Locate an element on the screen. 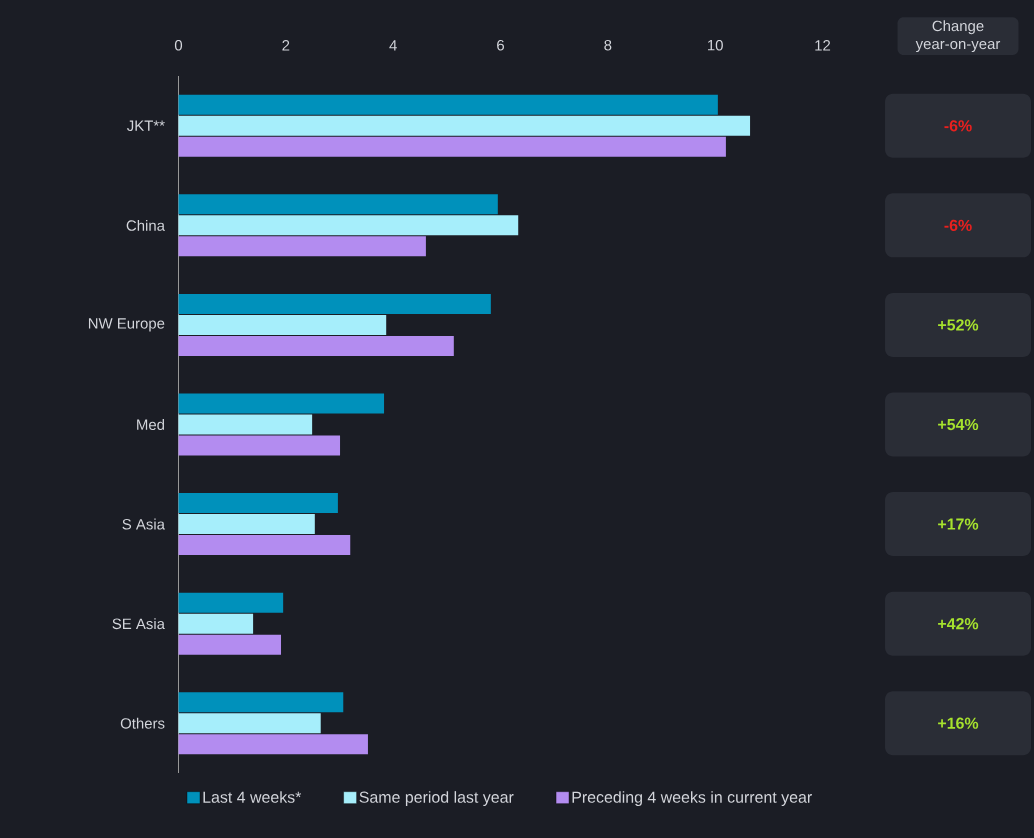 The height and width of the screenshot is (838, 1034). y-tick-label: NW Europe is located at coordinates (126, 325).